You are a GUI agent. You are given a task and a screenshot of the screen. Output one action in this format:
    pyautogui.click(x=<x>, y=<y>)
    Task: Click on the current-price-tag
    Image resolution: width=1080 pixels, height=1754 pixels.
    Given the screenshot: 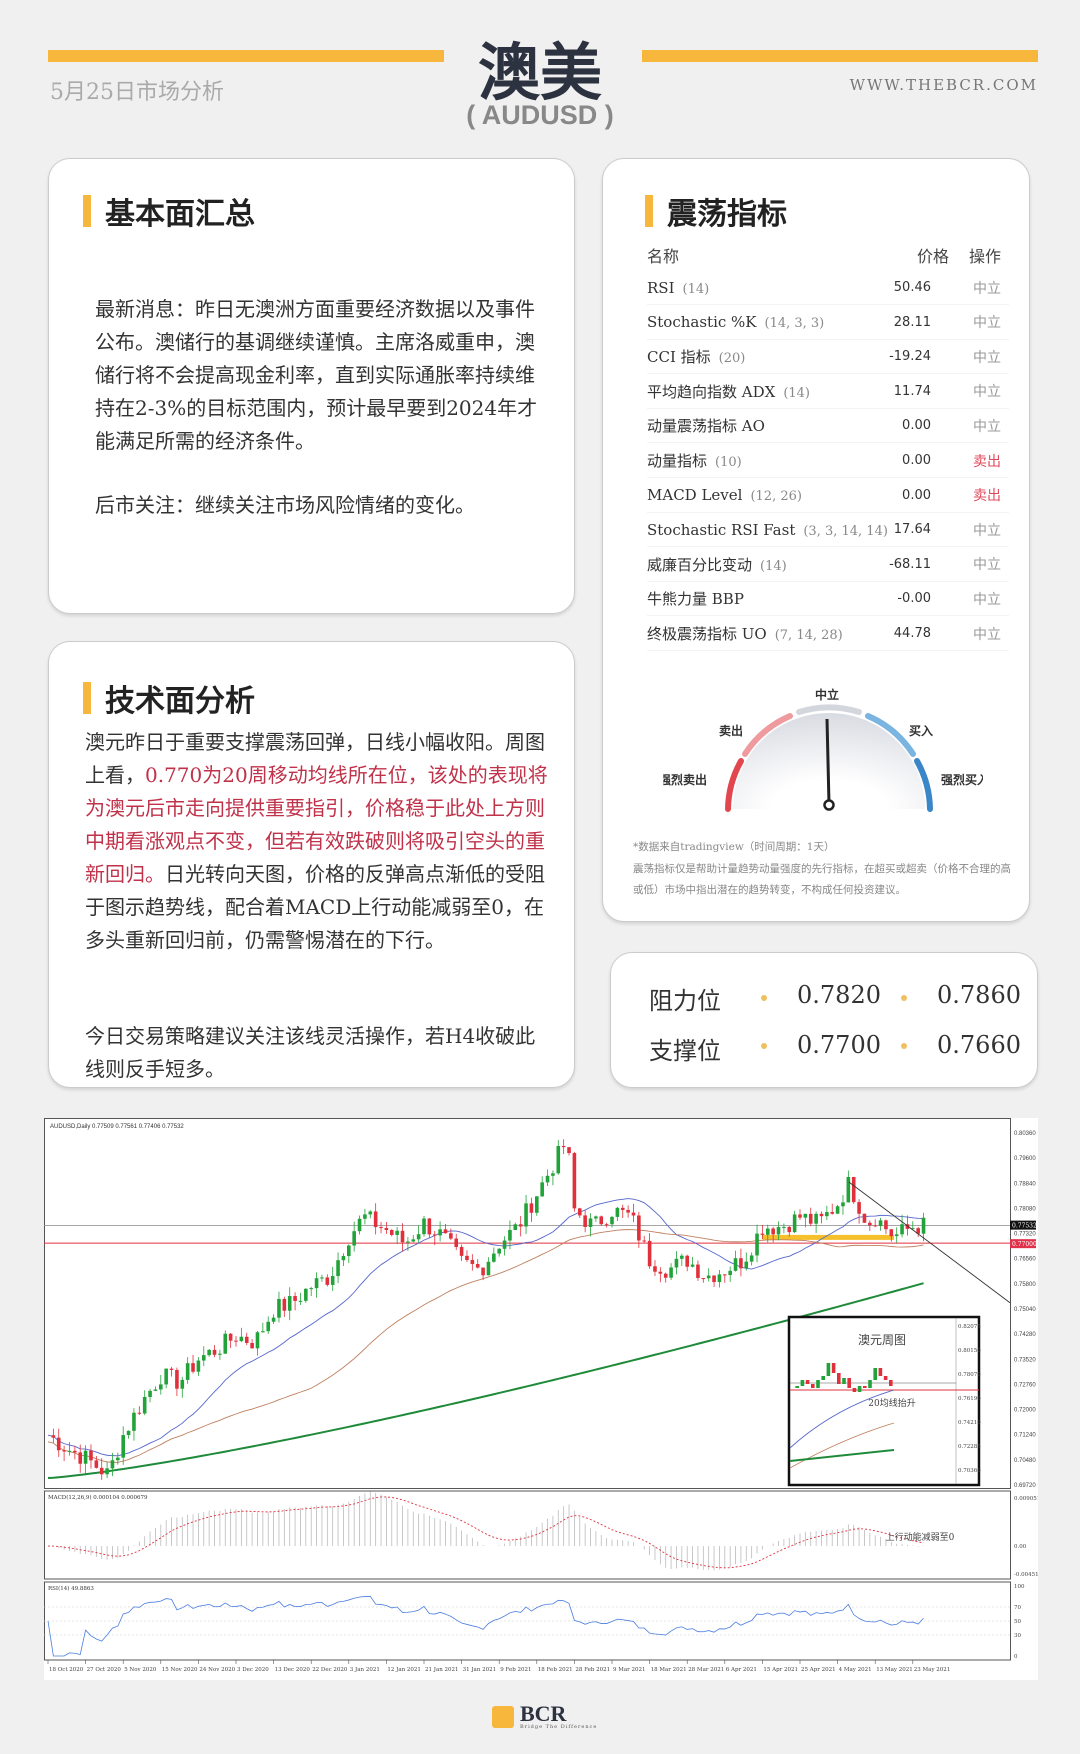 What is the action you would take?
    pyautogui.click(x=1023, y=1225)
    